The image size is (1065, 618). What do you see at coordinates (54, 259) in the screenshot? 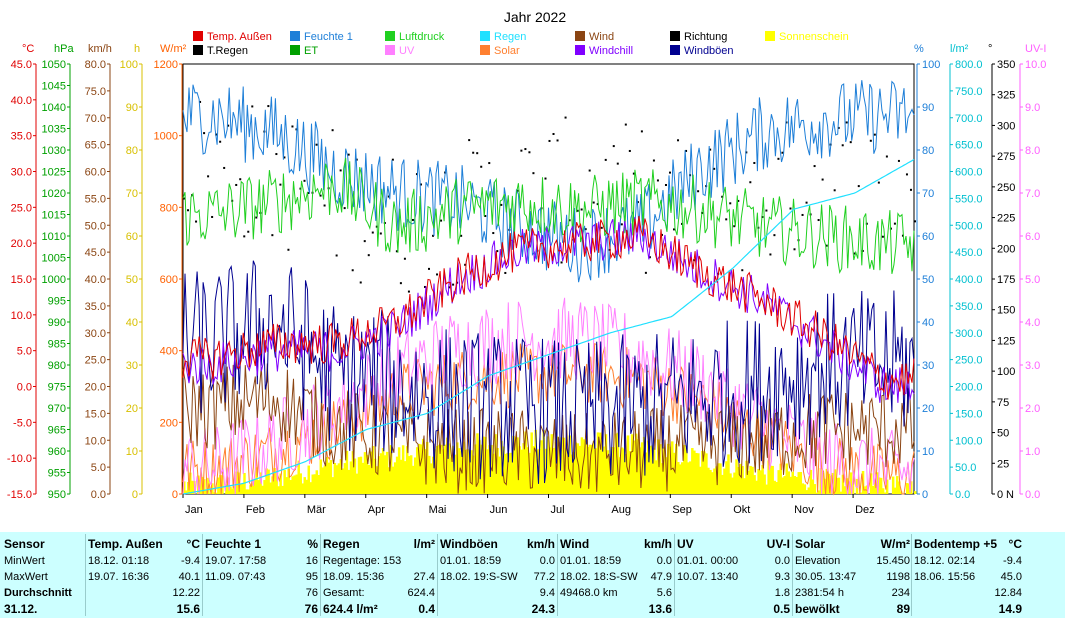
I see `left-axis-tick-label: 1005` at bounding box center [54, 259].